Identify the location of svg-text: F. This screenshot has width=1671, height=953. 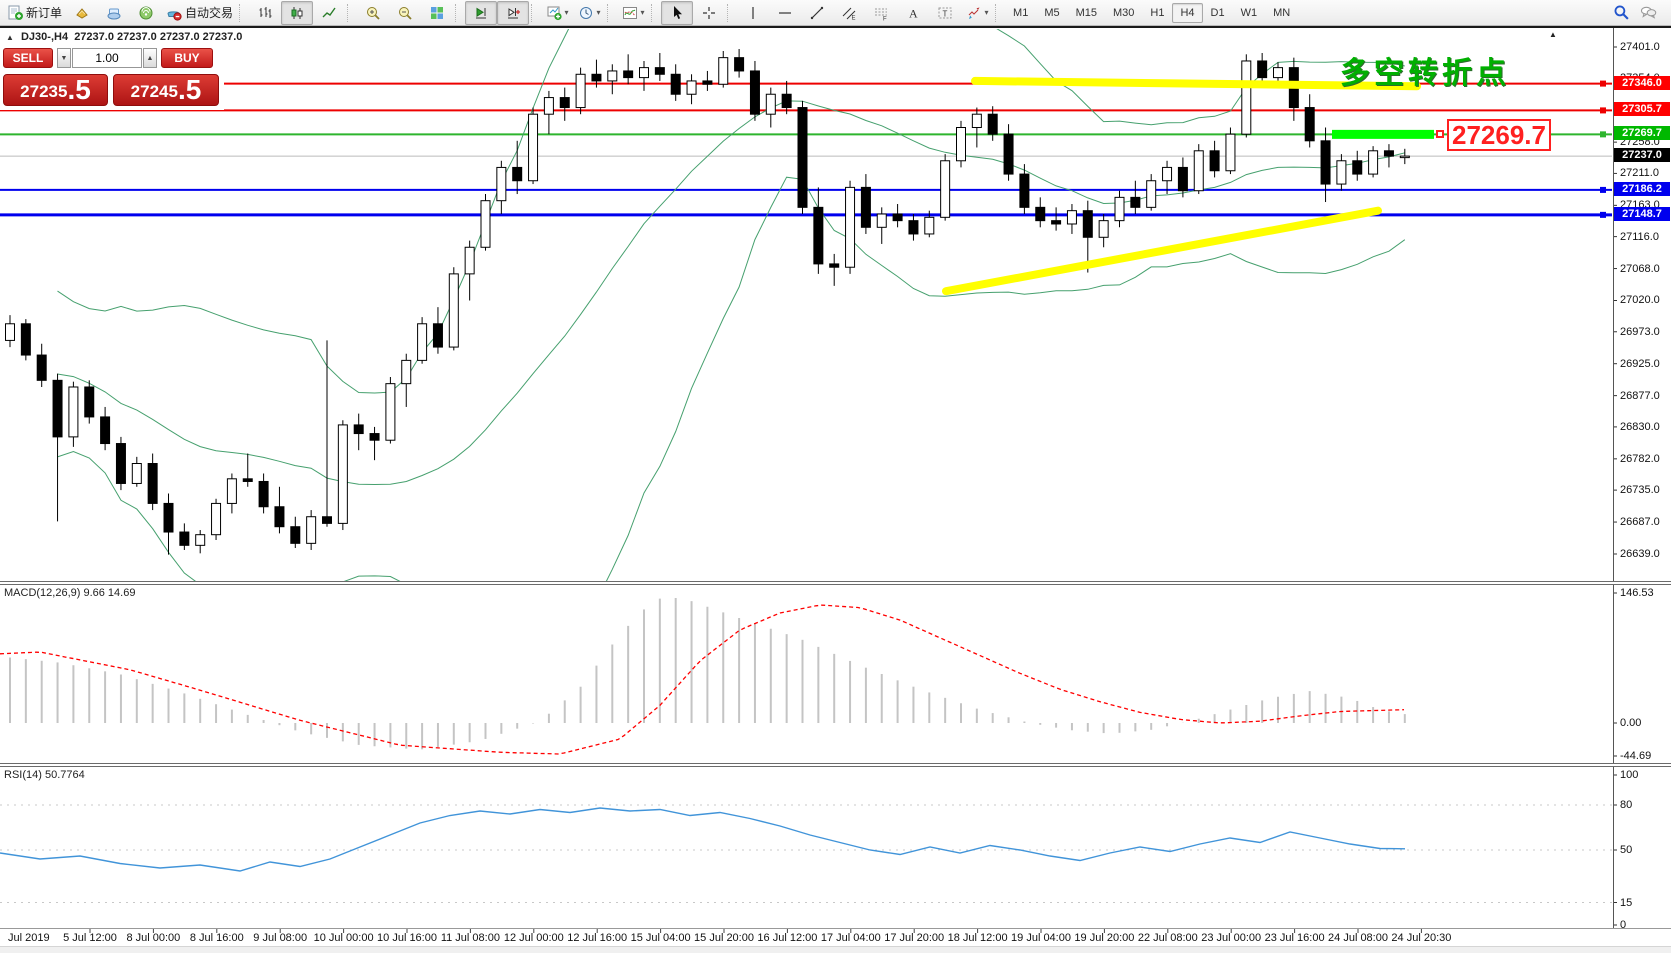
(885, 18).